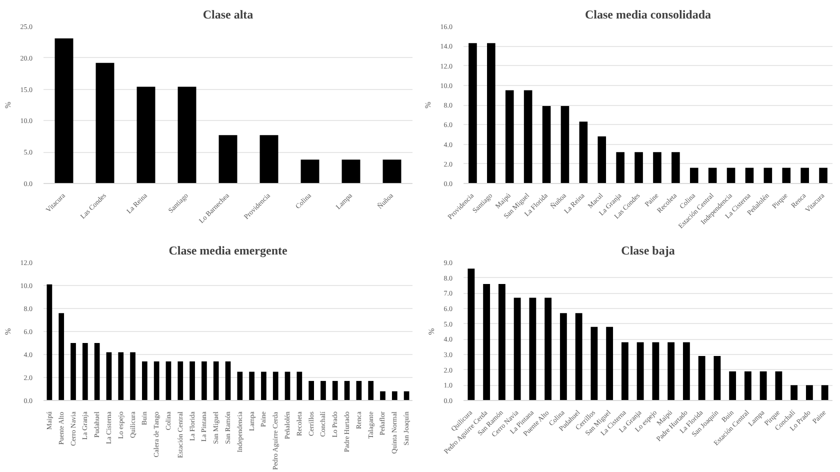  Describe the element at coordinates (228, 251) in the screenshot. I see `chart-title: Clase media emergente` at that location.